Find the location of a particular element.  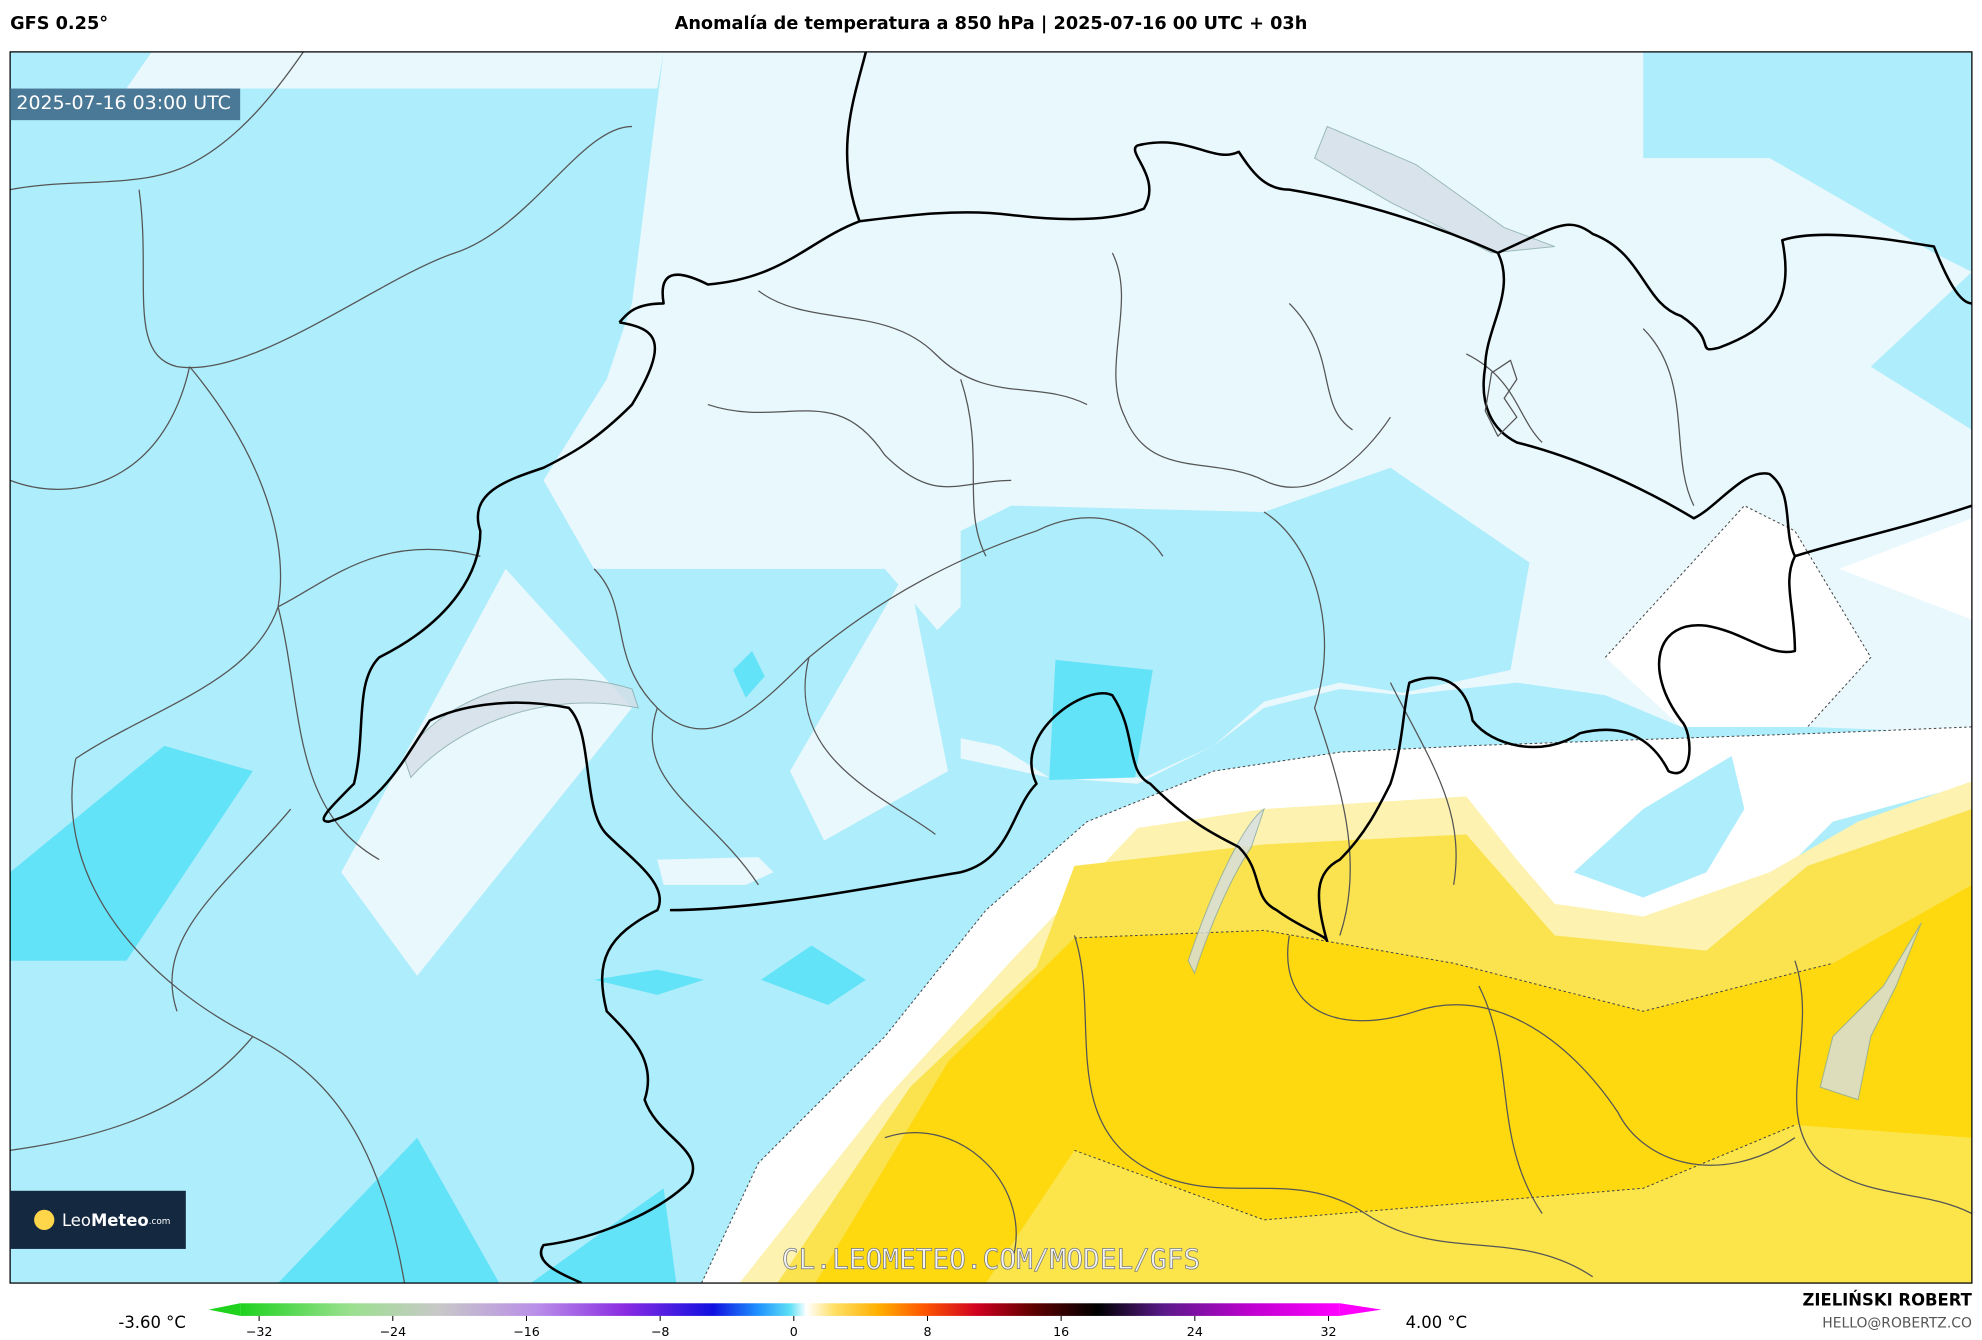

watermark: CL.LEOMETEO.COM/MODEL/GFS is located at coordinates (991, 1258).